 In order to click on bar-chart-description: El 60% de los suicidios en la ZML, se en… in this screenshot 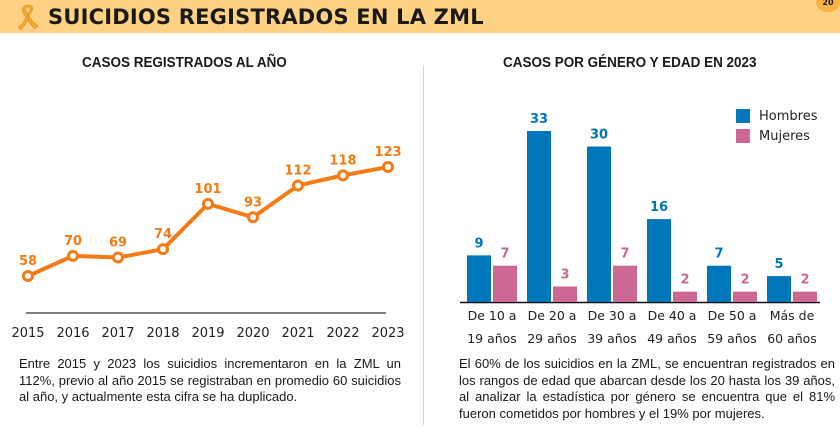, I will do `click(647, 388)`.